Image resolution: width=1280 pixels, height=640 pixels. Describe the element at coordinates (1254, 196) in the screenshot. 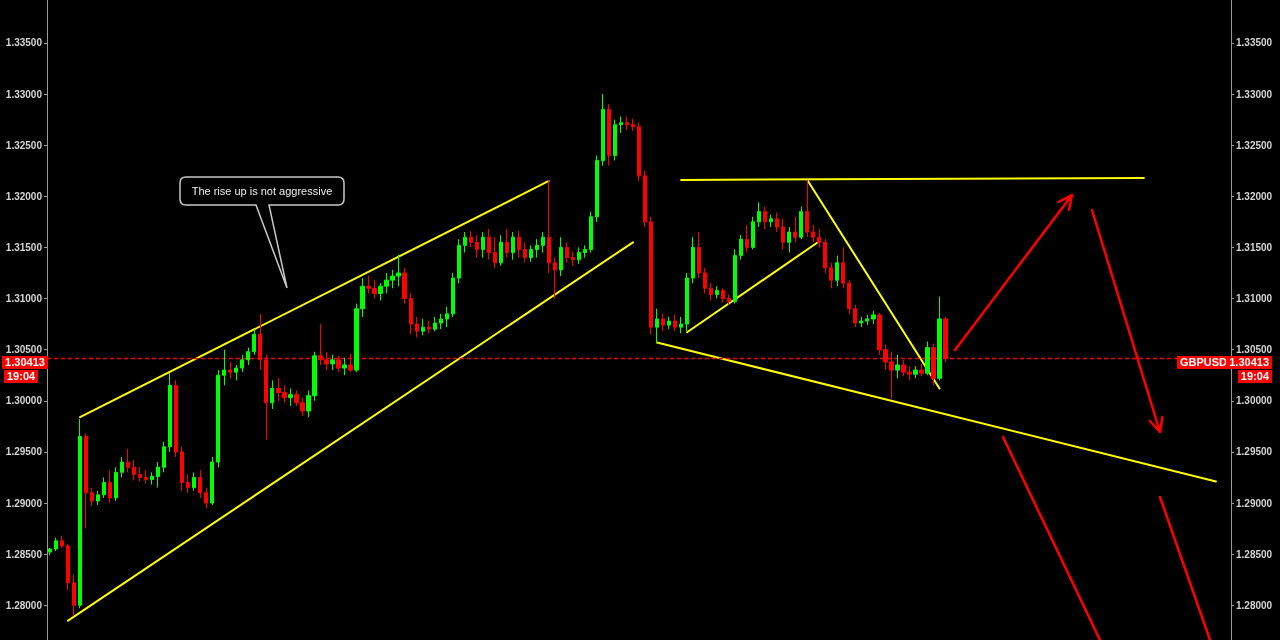

I see `y2-tick-label: 1.32000` at that location.